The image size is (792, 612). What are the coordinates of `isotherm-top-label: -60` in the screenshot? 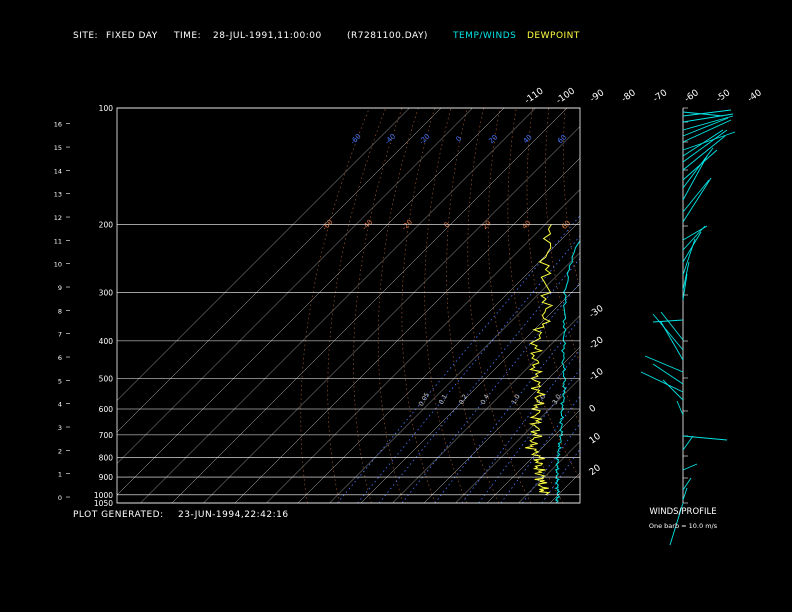 It's located at (692, 96).